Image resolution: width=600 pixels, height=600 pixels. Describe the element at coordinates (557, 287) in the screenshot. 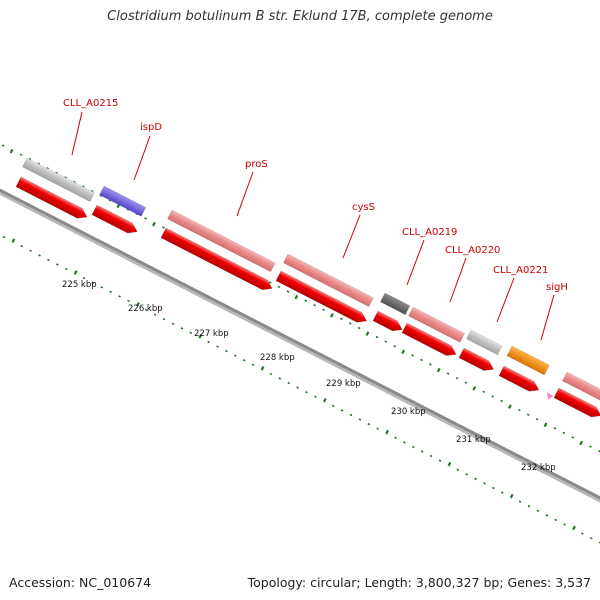

I see `gene-label: sigH` at that location.